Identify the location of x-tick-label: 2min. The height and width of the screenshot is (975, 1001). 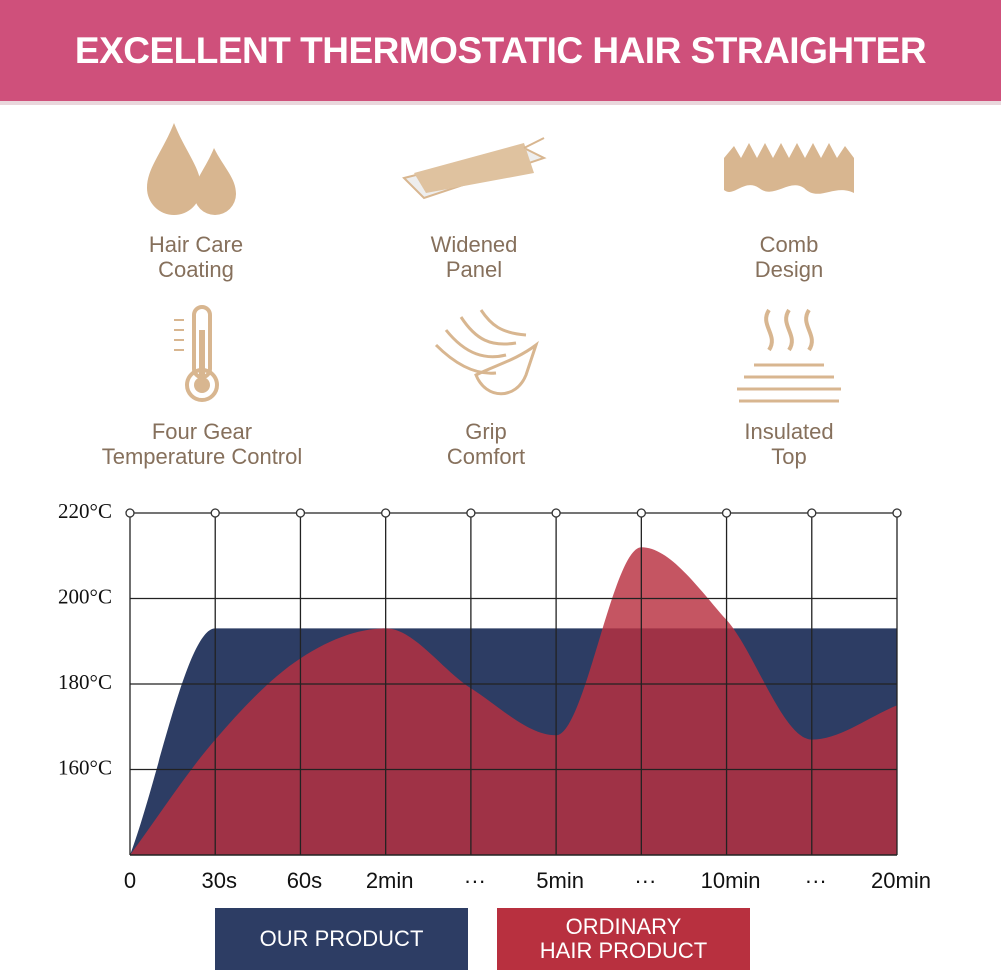
(390, 880).